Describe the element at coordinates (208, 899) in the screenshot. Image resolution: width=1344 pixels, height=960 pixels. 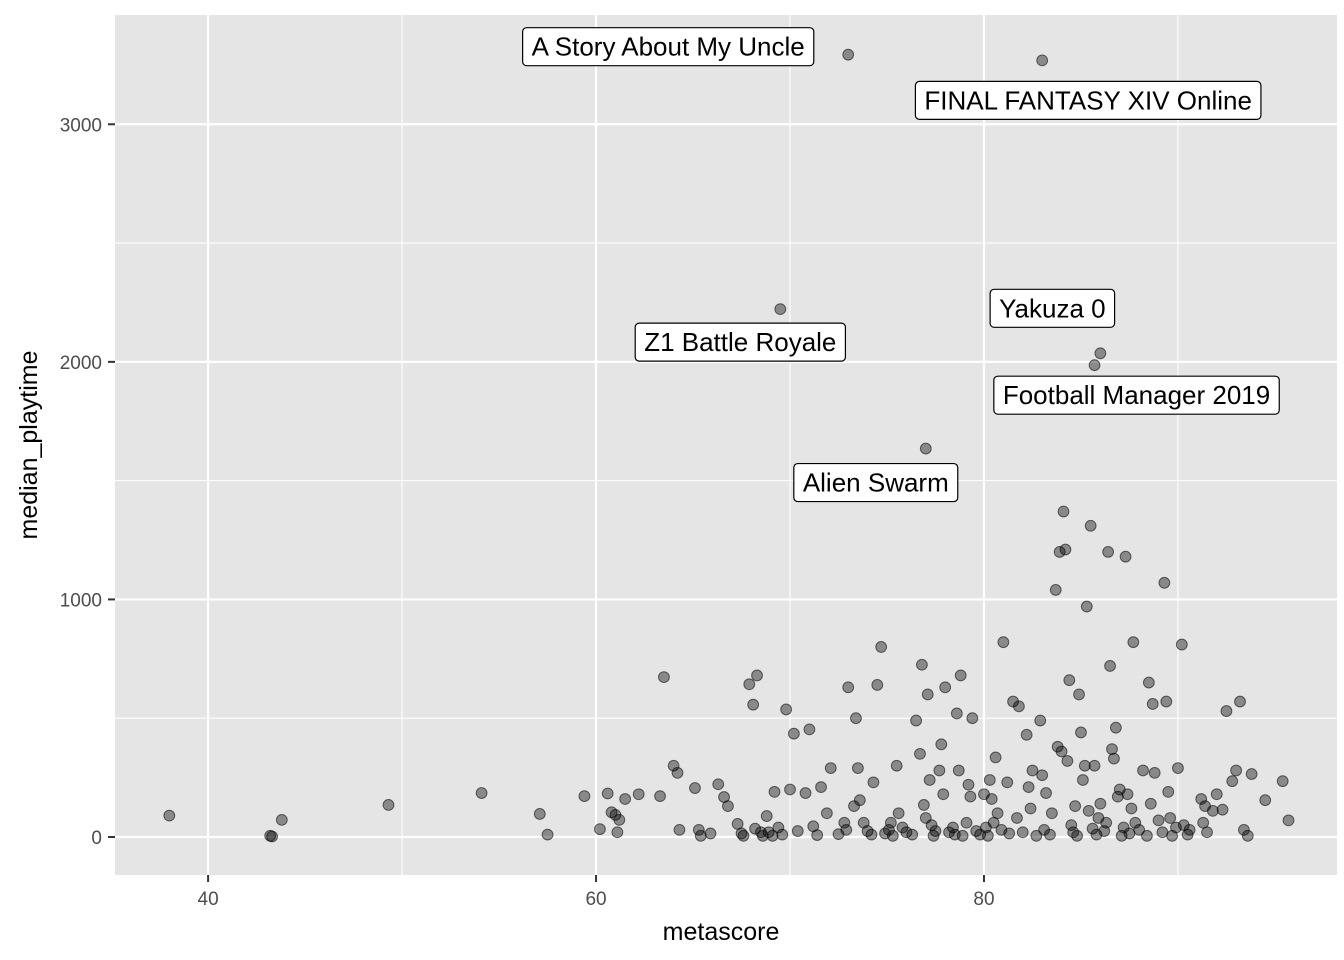
I see `x-tick-label: 40` at that location.